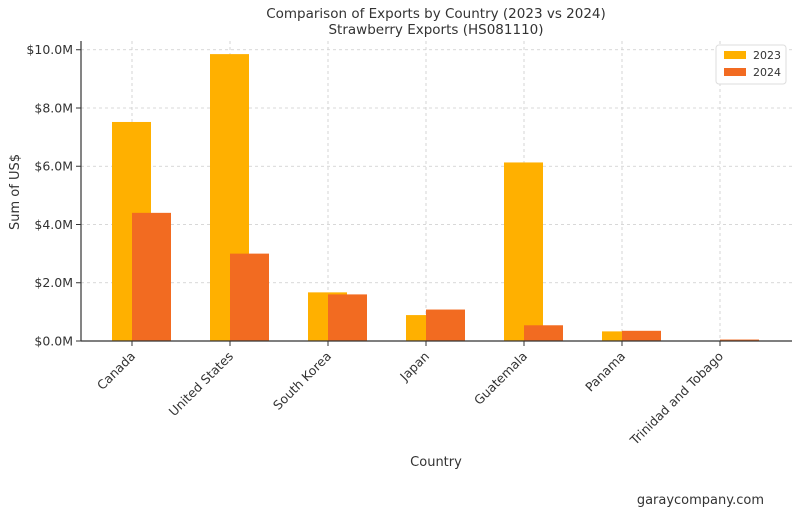  I want to click on bar-2024-japan, so click(445, 325).